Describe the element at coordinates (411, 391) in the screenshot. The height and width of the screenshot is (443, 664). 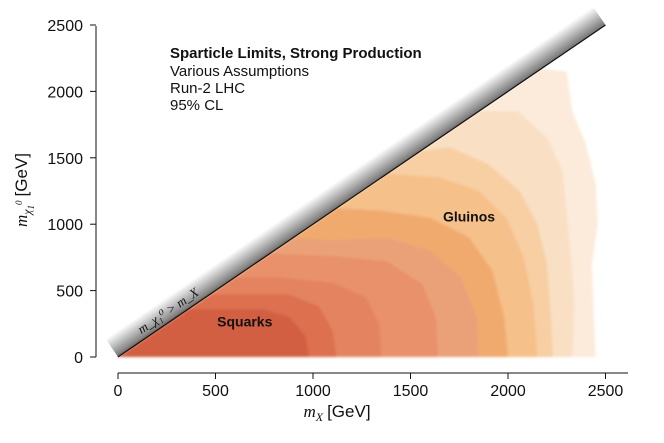
I see `x-tick-label: 1500` at that location.